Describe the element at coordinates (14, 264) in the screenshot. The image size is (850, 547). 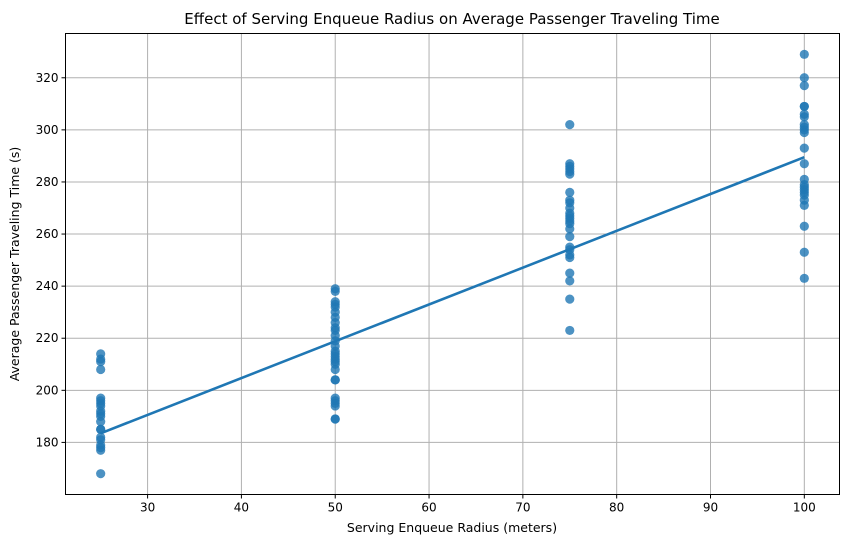
I see `y-axis-label: Average Passenger Traveling Time (s)` at that location.